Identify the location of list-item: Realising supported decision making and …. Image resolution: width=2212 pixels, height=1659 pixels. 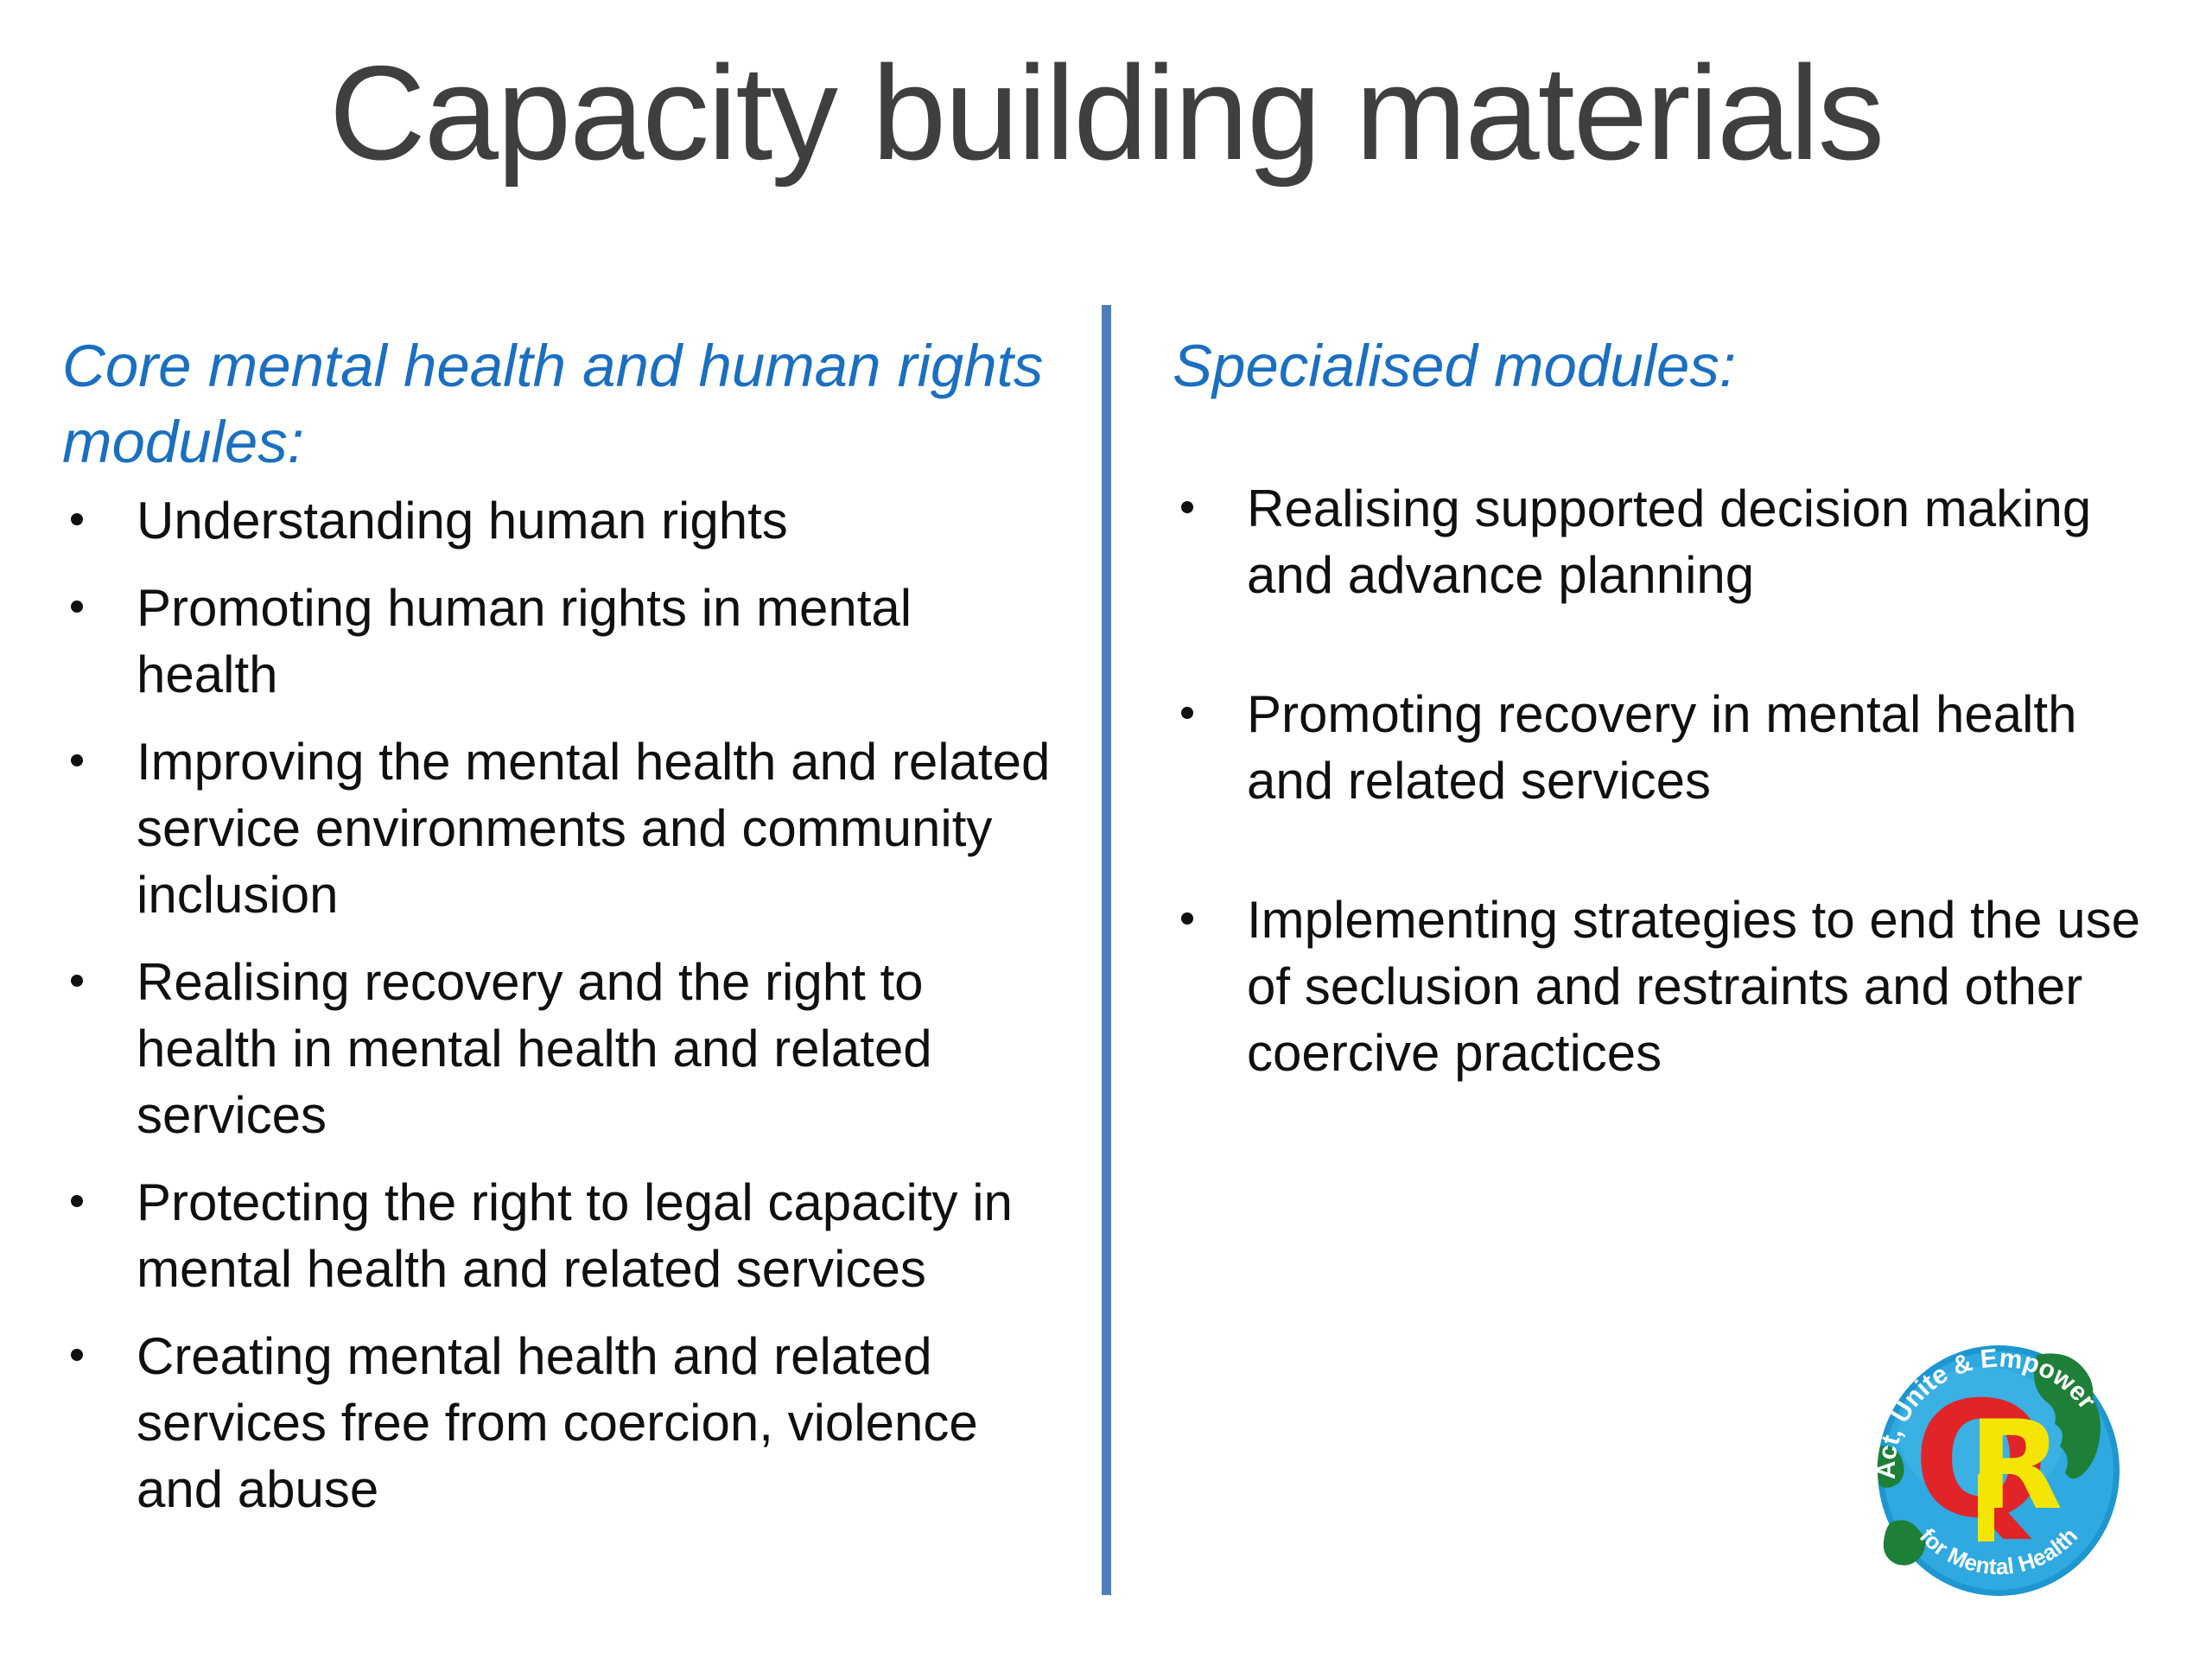
(1678, 541).